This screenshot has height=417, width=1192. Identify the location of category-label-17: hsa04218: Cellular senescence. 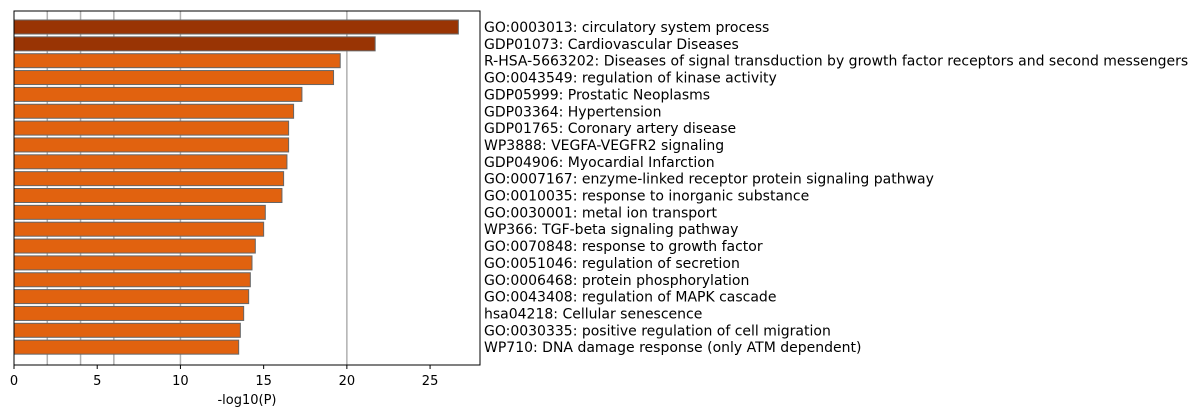
(593, 314).